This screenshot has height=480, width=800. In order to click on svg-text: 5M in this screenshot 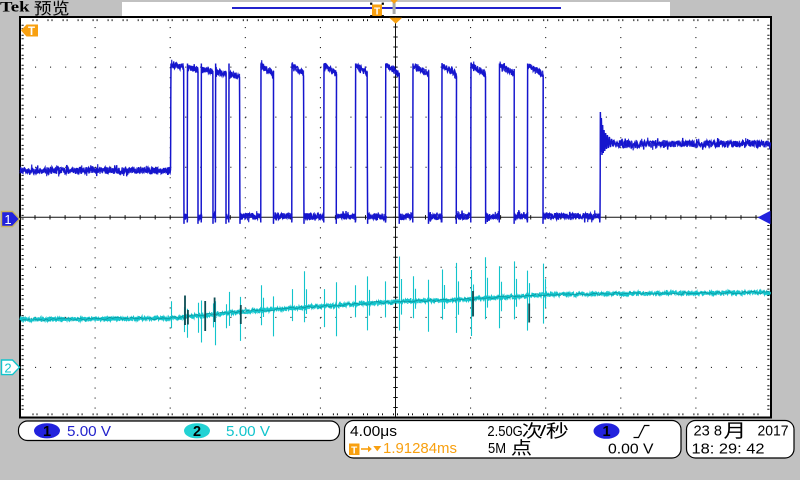, I will do `click(497, 449)`.